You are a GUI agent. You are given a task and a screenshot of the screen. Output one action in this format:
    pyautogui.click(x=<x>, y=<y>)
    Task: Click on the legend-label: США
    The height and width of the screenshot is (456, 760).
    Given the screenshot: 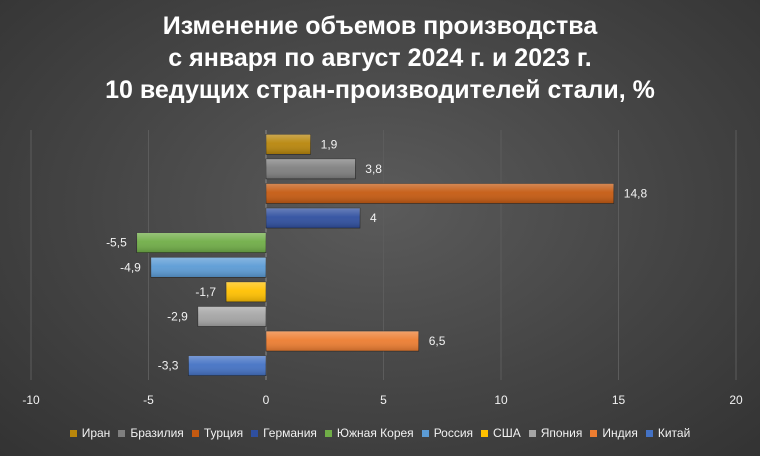 What is the action you would take?
    pyautogui.click(x=507, y=433)
    